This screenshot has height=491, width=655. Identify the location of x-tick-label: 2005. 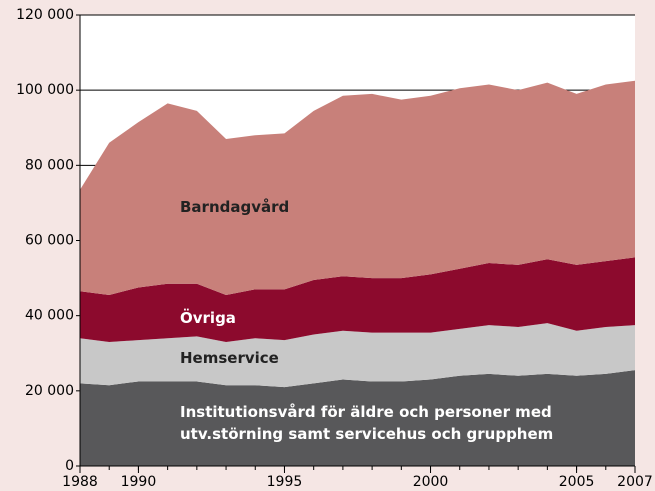
(577, 482).